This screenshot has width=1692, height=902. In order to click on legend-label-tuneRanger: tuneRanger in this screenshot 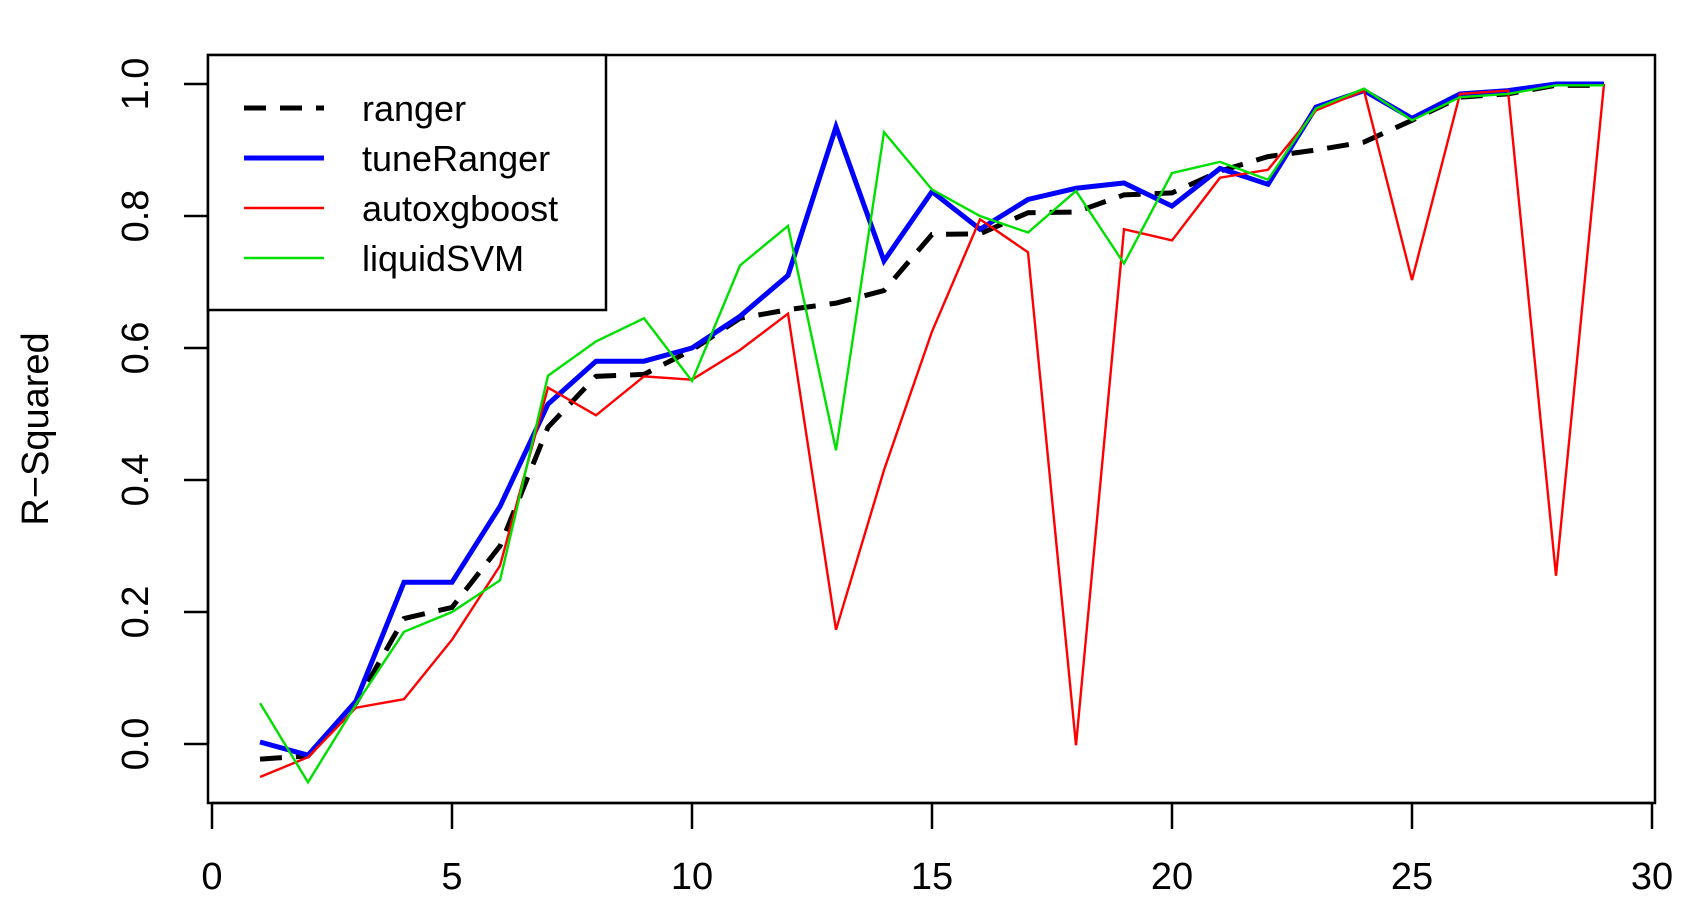, I will do `click(456, 158)`.